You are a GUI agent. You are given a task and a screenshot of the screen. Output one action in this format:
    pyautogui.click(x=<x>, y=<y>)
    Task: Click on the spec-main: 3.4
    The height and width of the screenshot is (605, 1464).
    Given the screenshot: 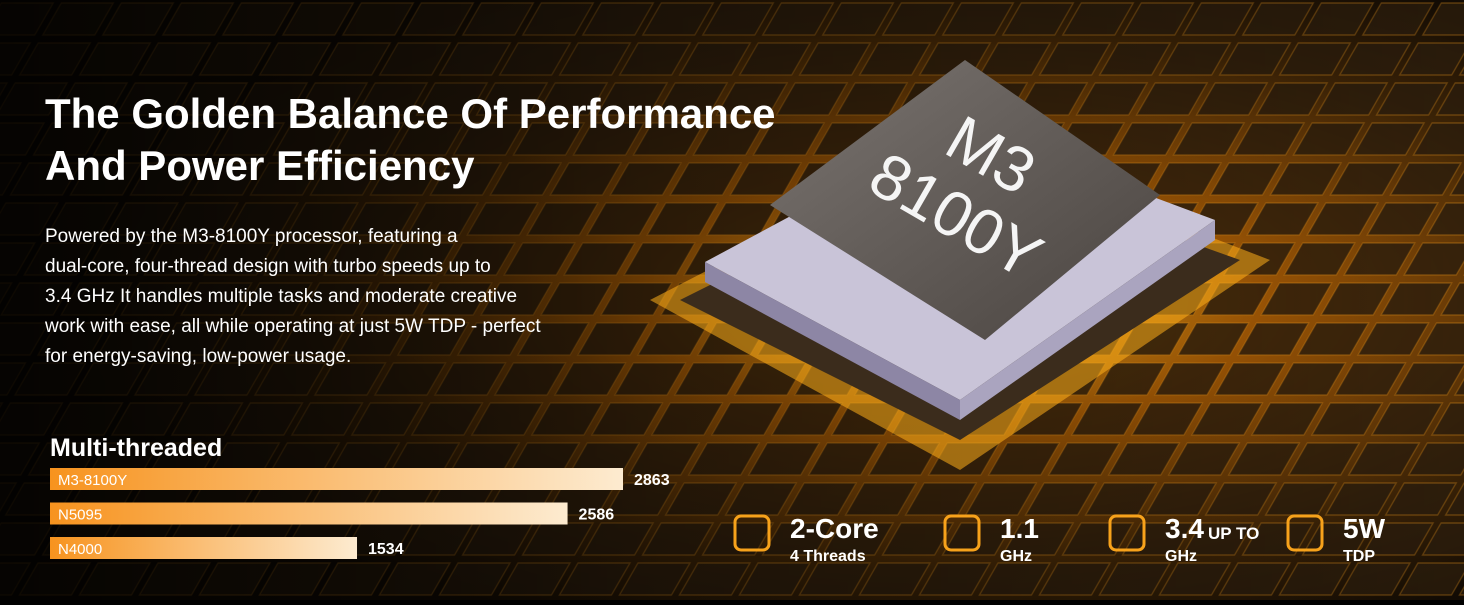 What is the action you would take?
    pyautogui.click(x=1184, y=528)
    